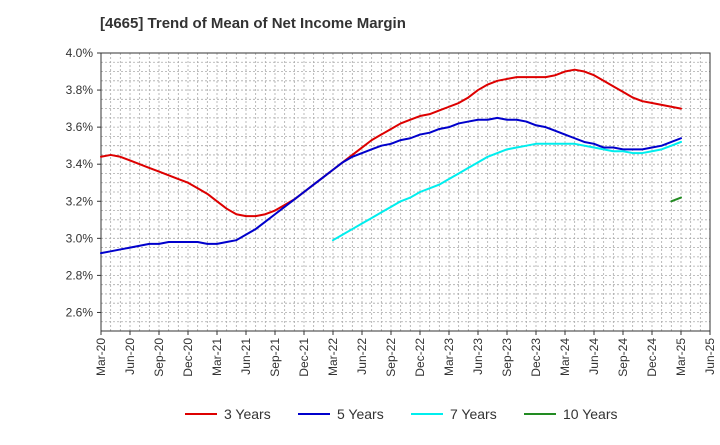  What do you see at coordinates (188, 357) in the screenshot?
I see `x-tick-label: Dec-20` at bounding box center [188, 357].